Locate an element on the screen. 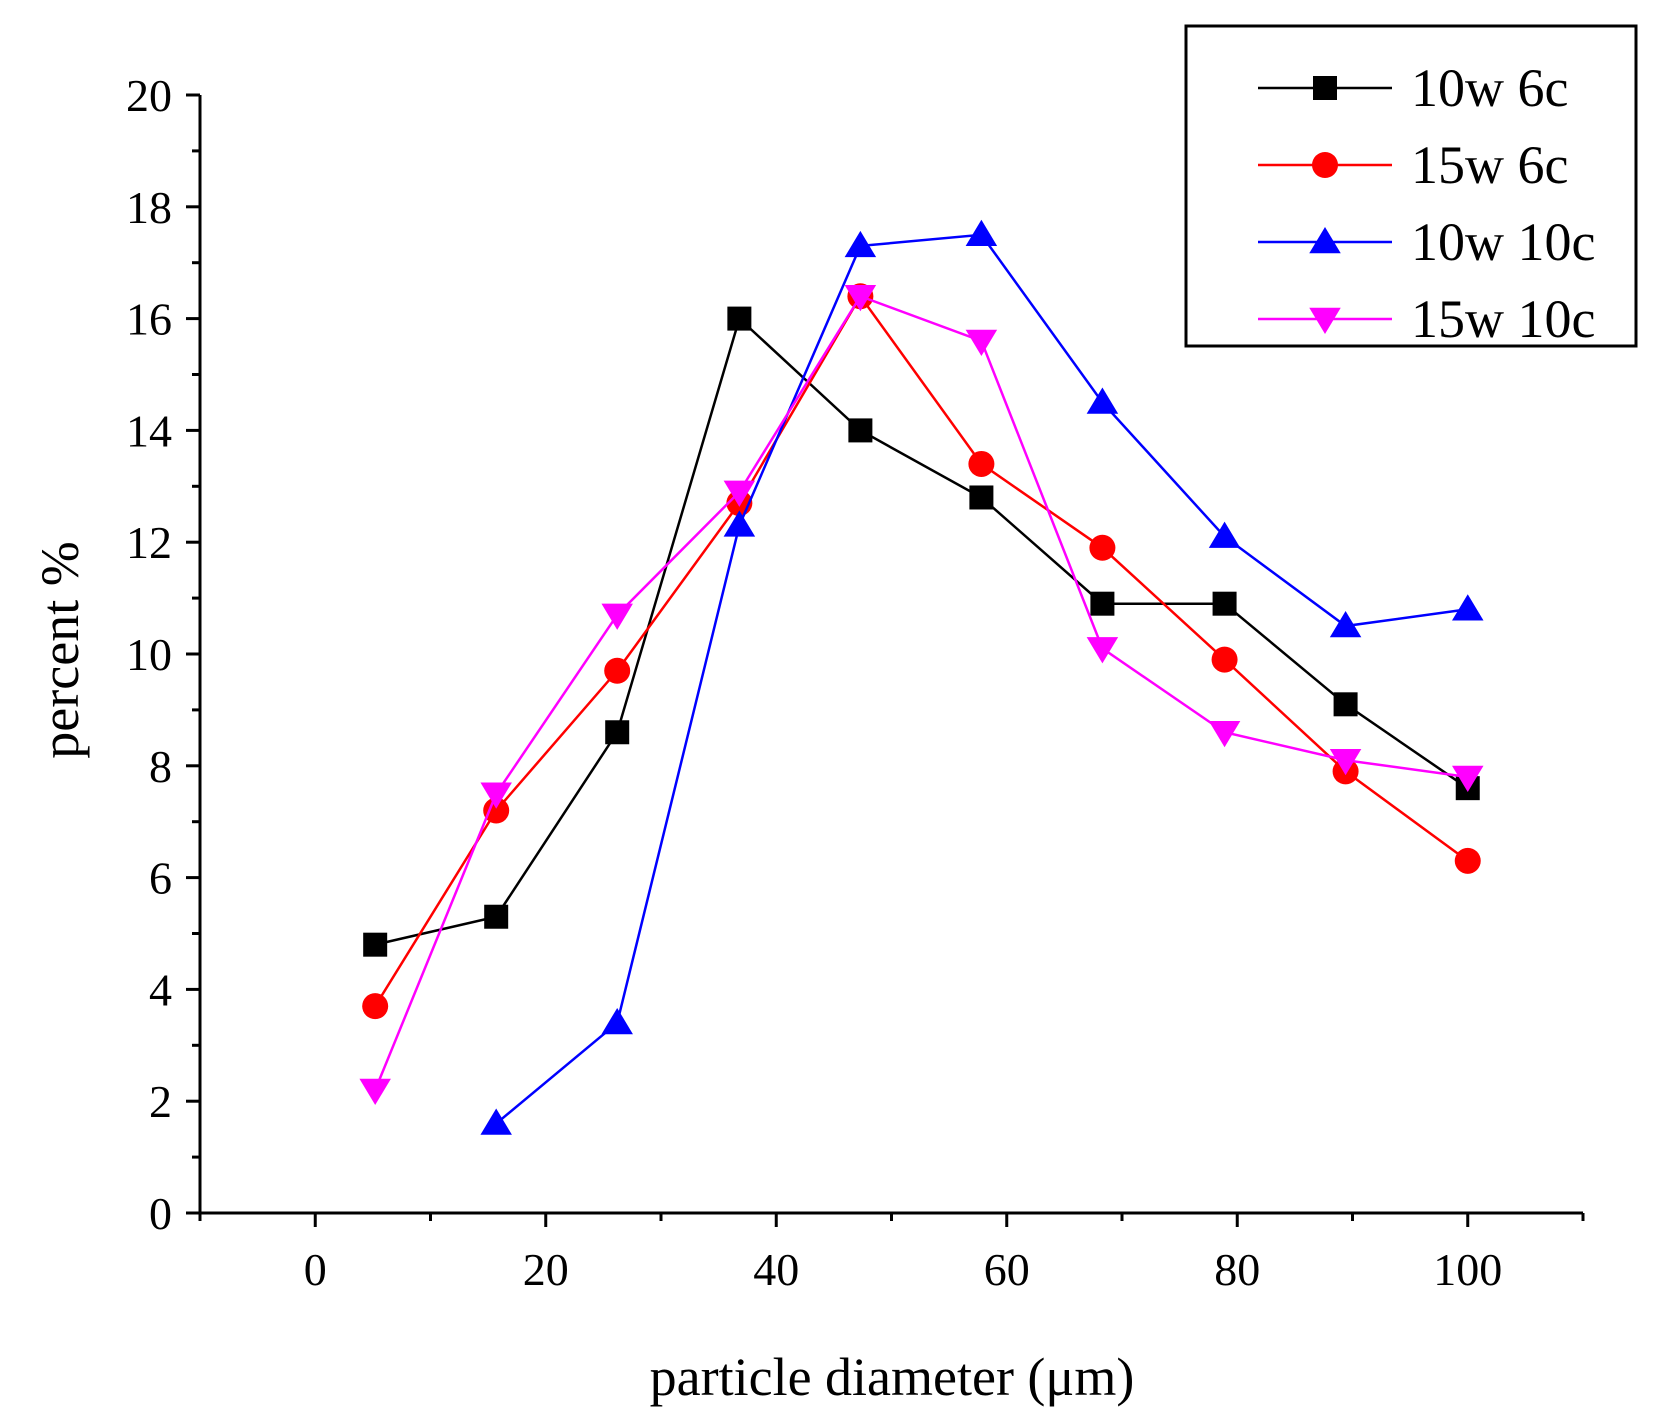 The height and width of the screenshot is (1411, 1665). y-tick-label: 18 is located at coordinates (149, 207).